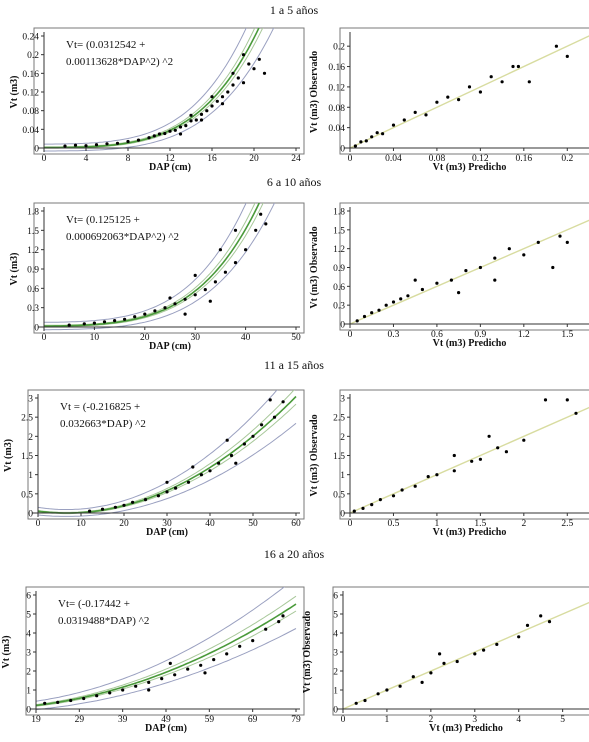  I want to click on x-tick-label: 24, so click(296, 159).